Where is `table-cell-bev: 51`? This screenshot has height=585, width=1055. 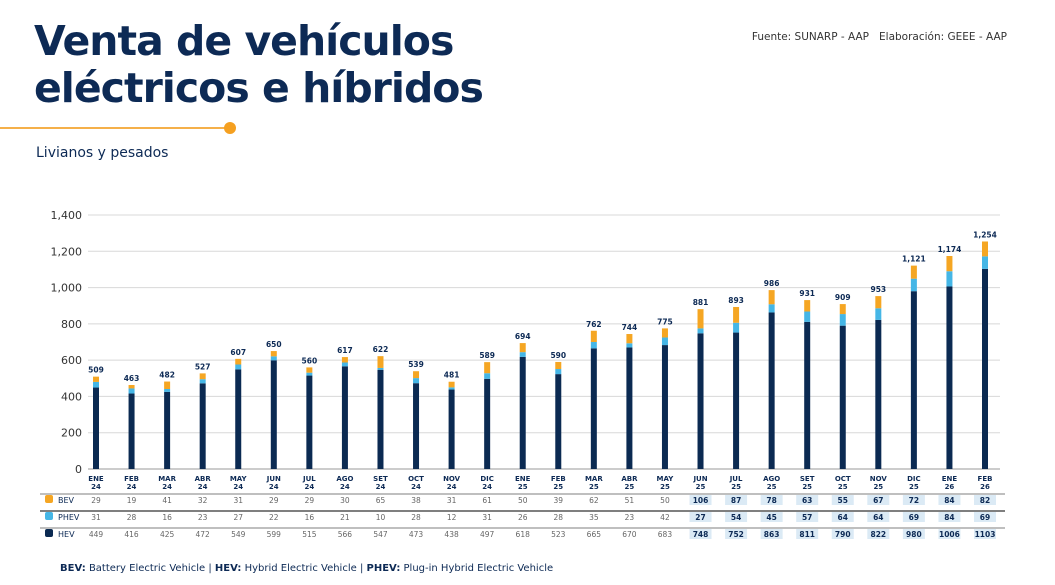
table-cell-bev: 51 is located at coordinates (630, 500).